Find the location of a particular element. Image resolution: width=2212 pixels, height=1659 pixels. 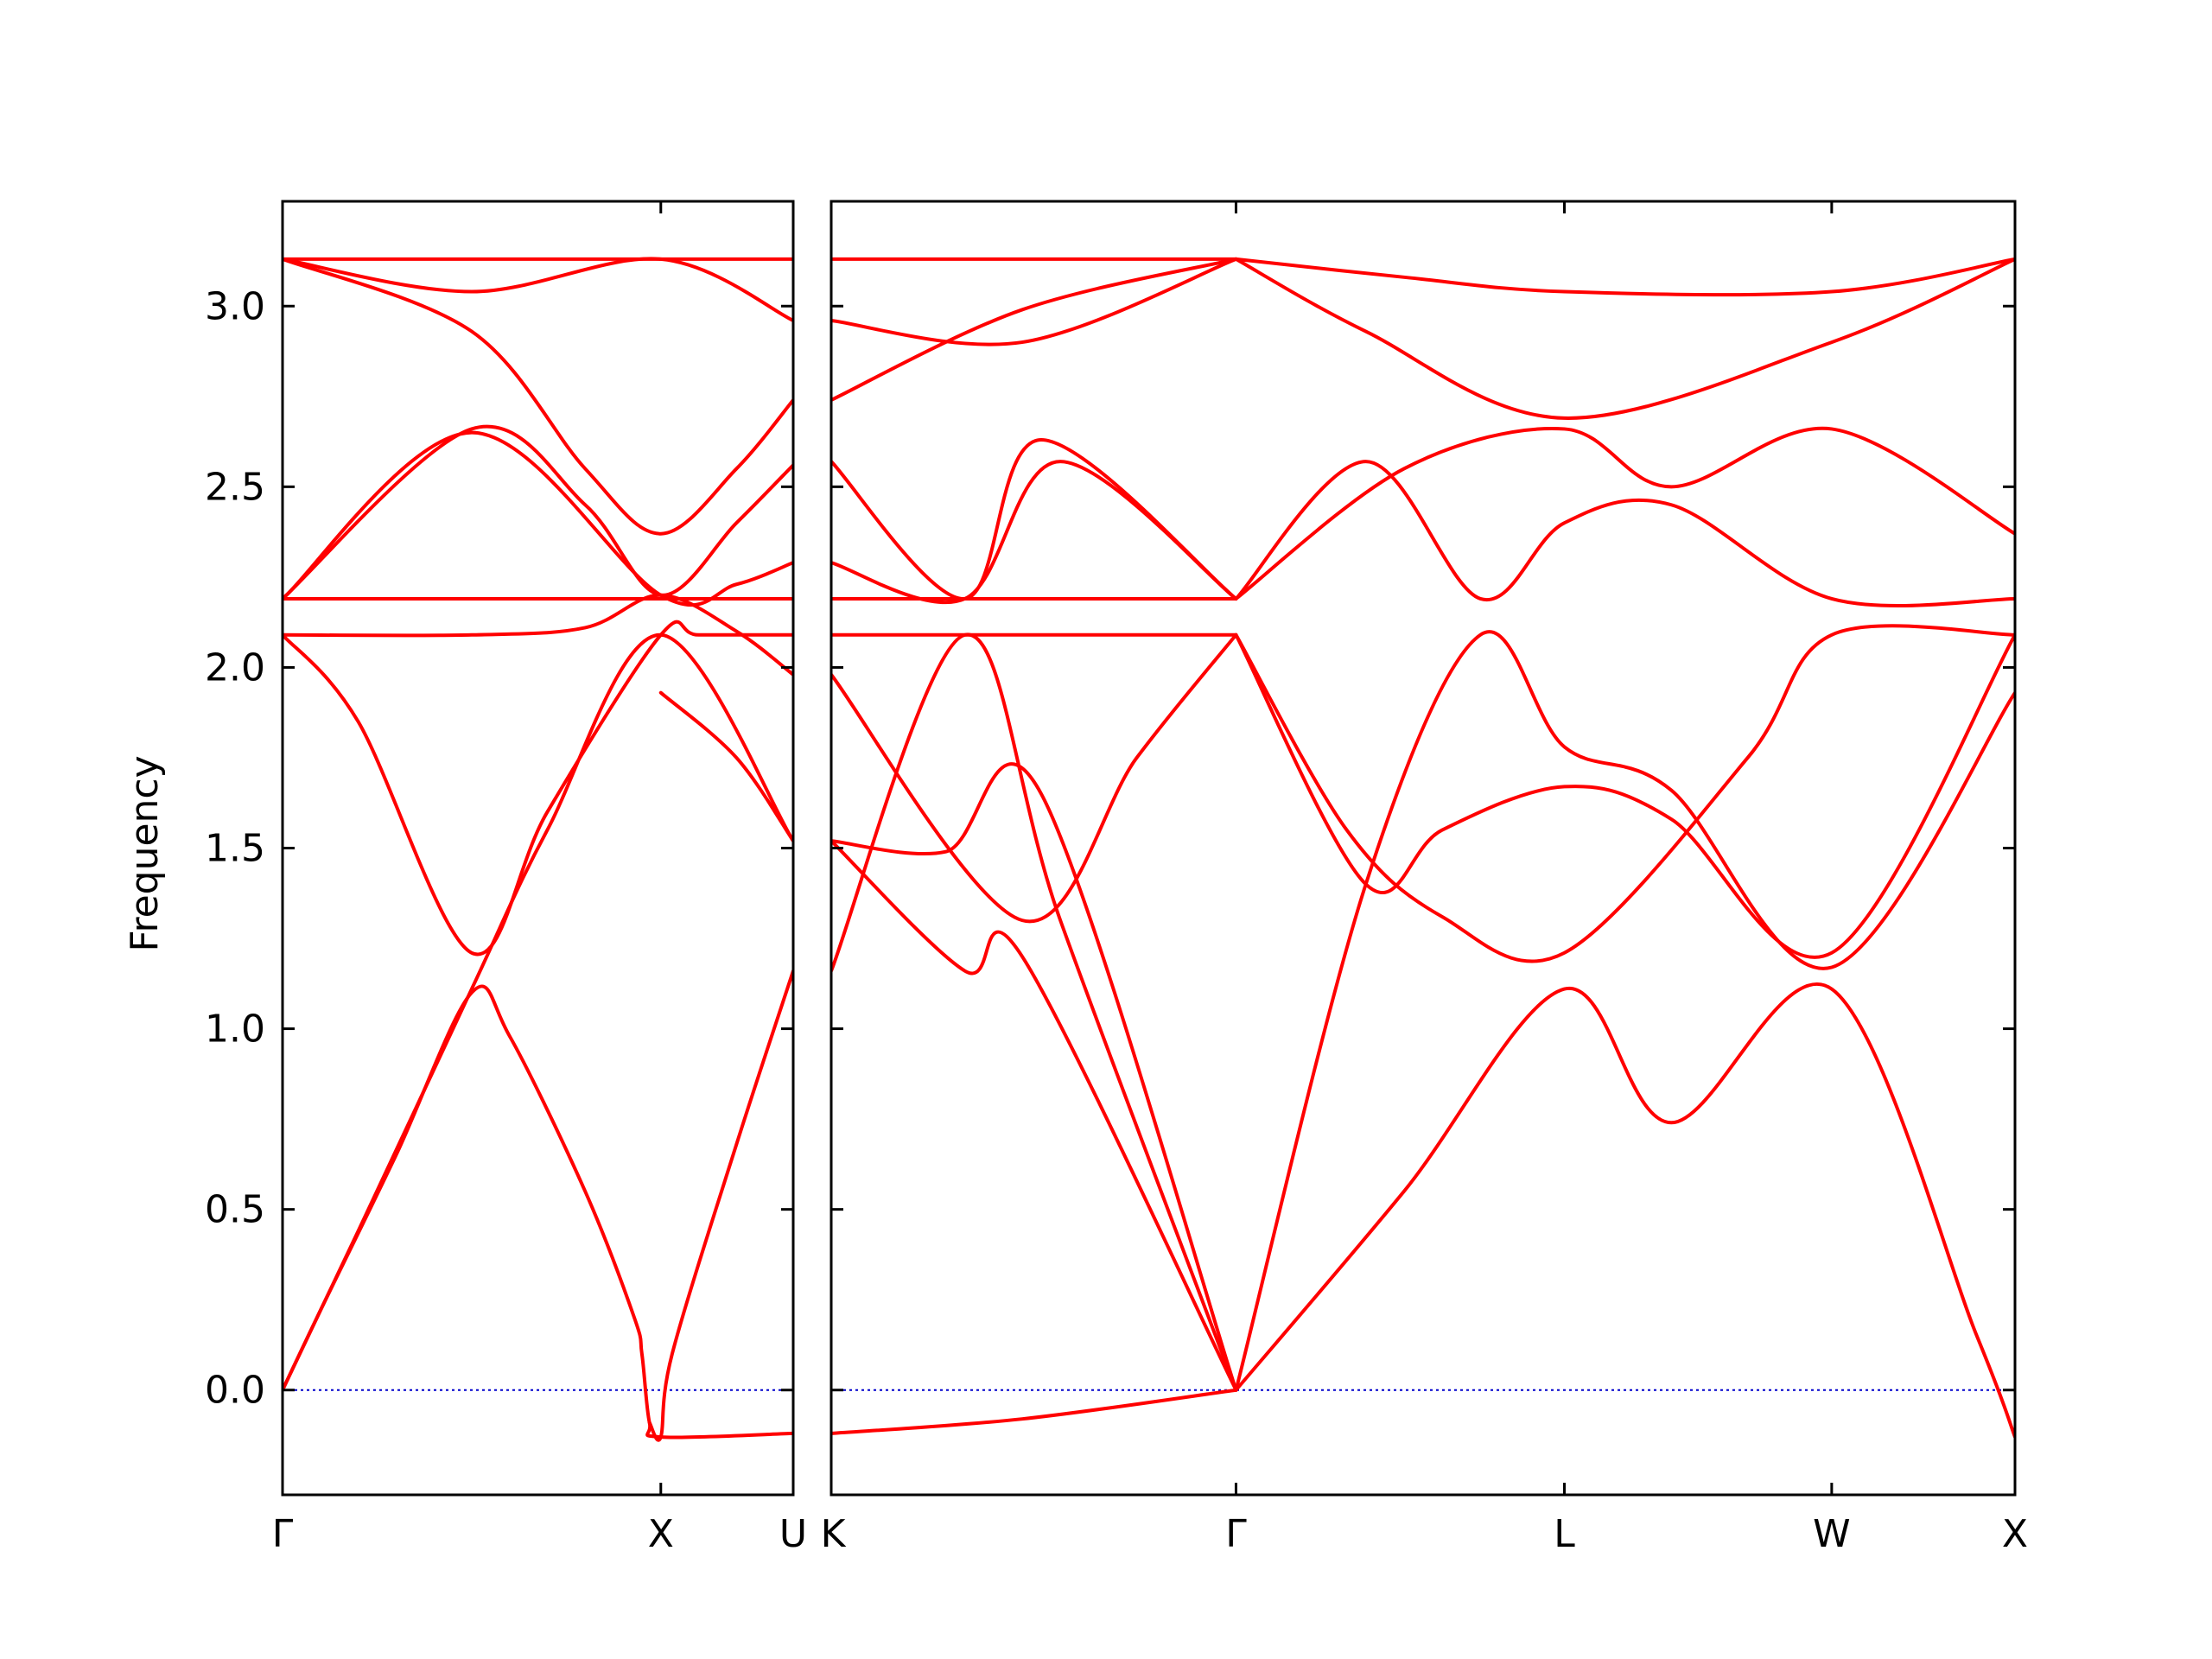

y-tick-label: 2.0 is located at coordinates (235, 667).